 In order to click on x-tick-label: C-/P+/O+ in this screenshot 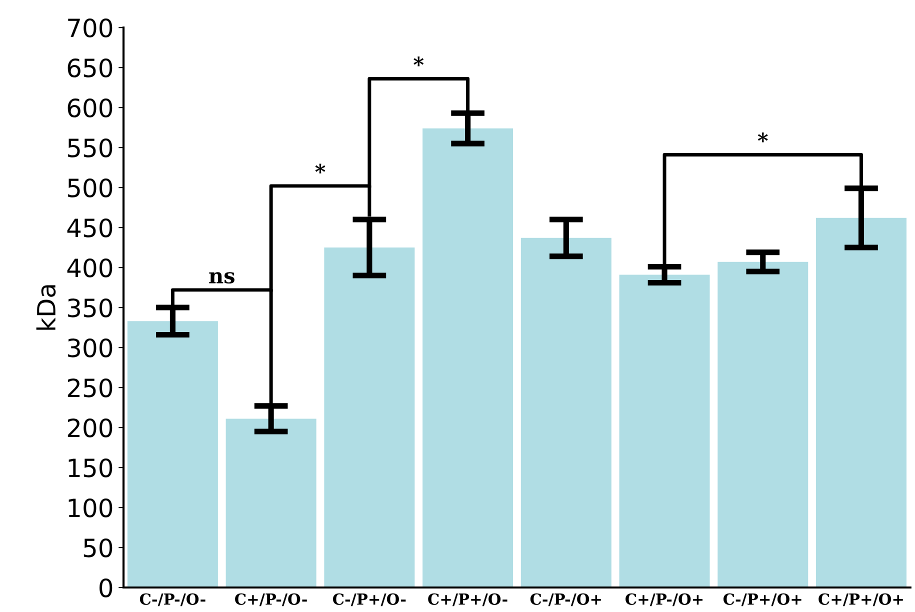, I will do `click(762, 599)`.